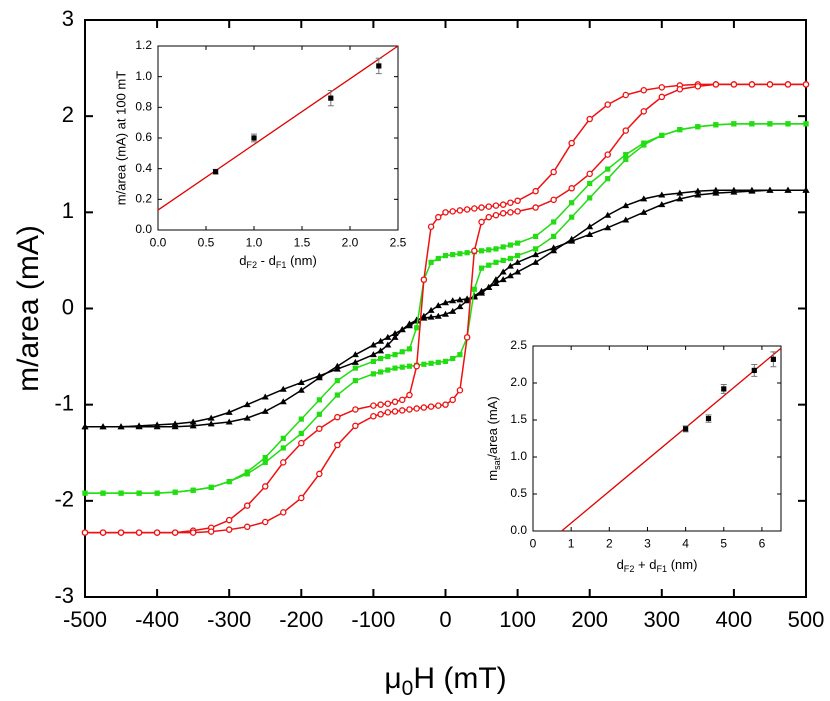 The height and width of the screenshot is (701, 830). I want to click on x-tick-label: -100, so click(373, 619).